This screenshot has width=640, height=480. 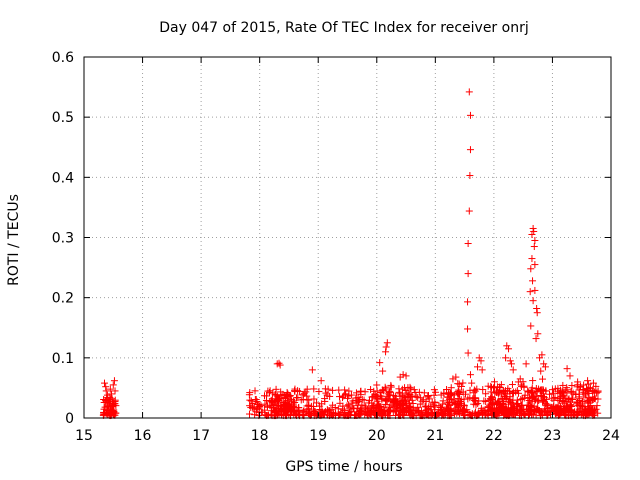 I want to click on x-tick-label: 18, so click(x=260, y=436).